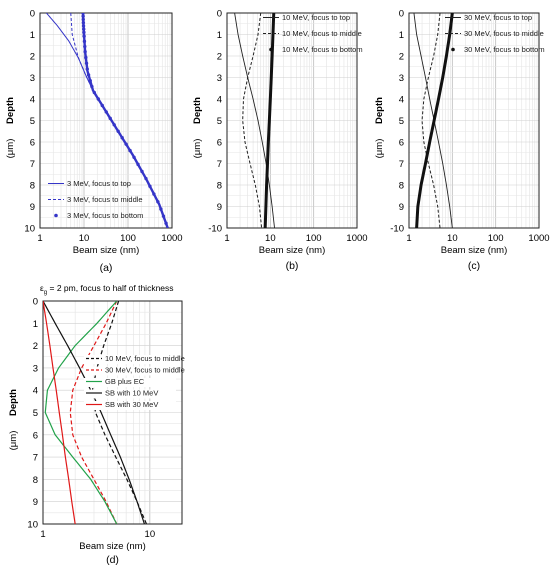 Image resolution: width=550 pixels, height=569 pixels. I want to click on x-axis-label: Beam size (nm), so click(474, 250).